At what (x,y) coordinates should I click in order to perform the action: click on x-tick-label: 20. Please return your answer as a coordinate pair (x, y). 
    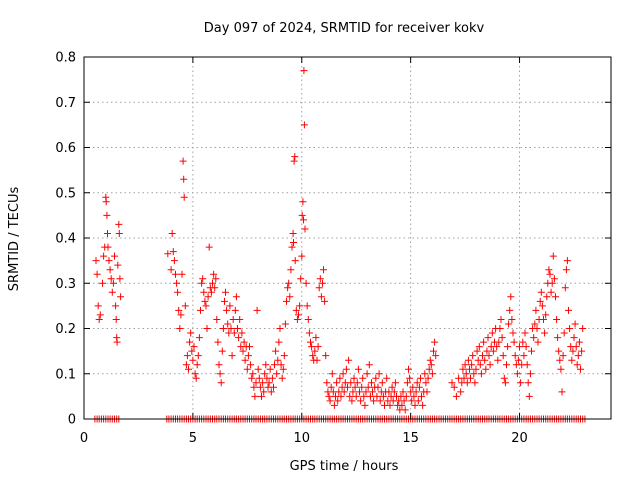
    Looking at the image, I should click on (519, 438).